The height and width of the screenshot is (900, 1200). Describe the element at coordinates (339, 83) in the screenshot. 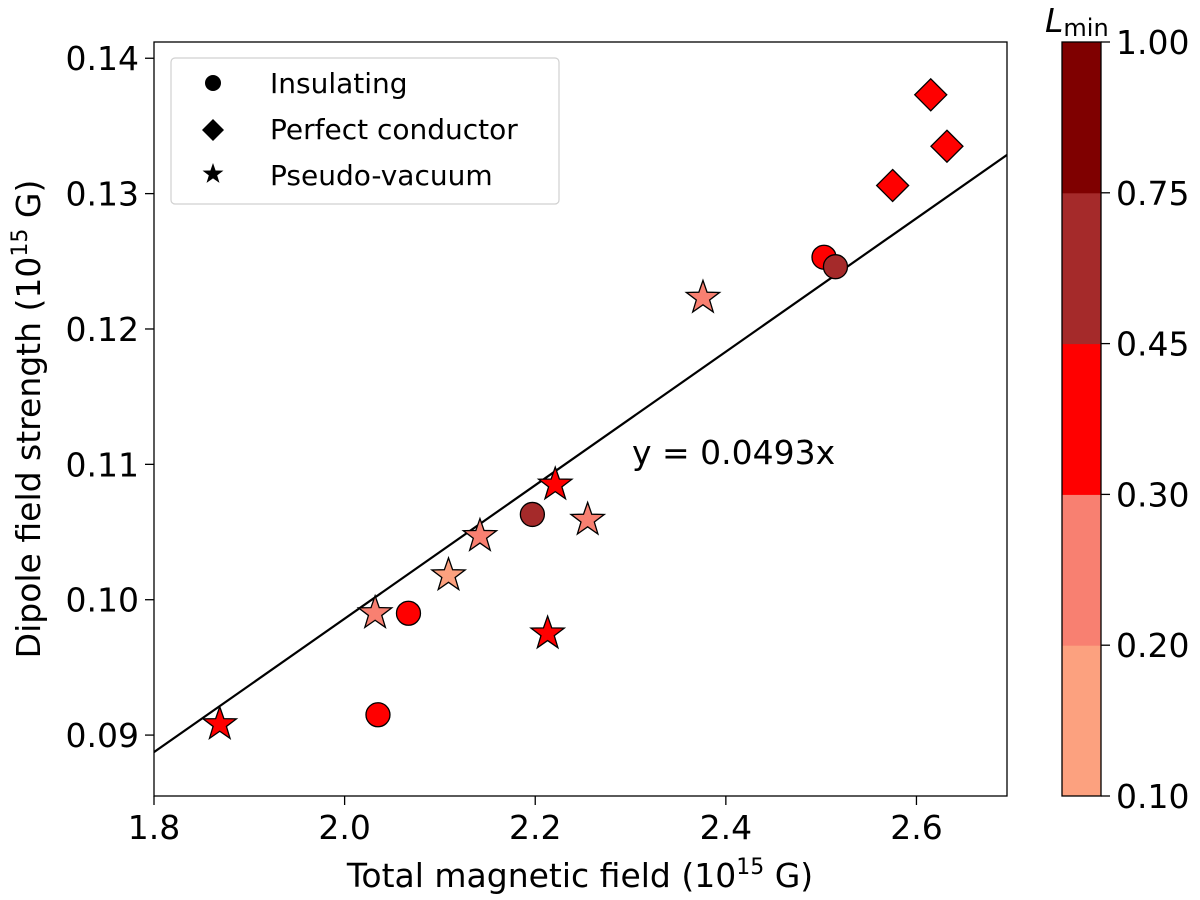

I see `legend-label-insulating: Insulating` at that location.